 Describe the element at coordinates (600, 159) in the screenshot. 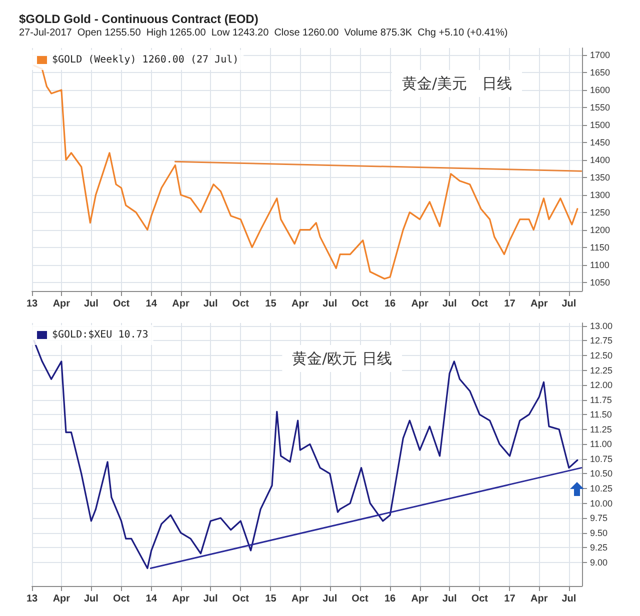

I see `y-tick-label: 1400` at that location.